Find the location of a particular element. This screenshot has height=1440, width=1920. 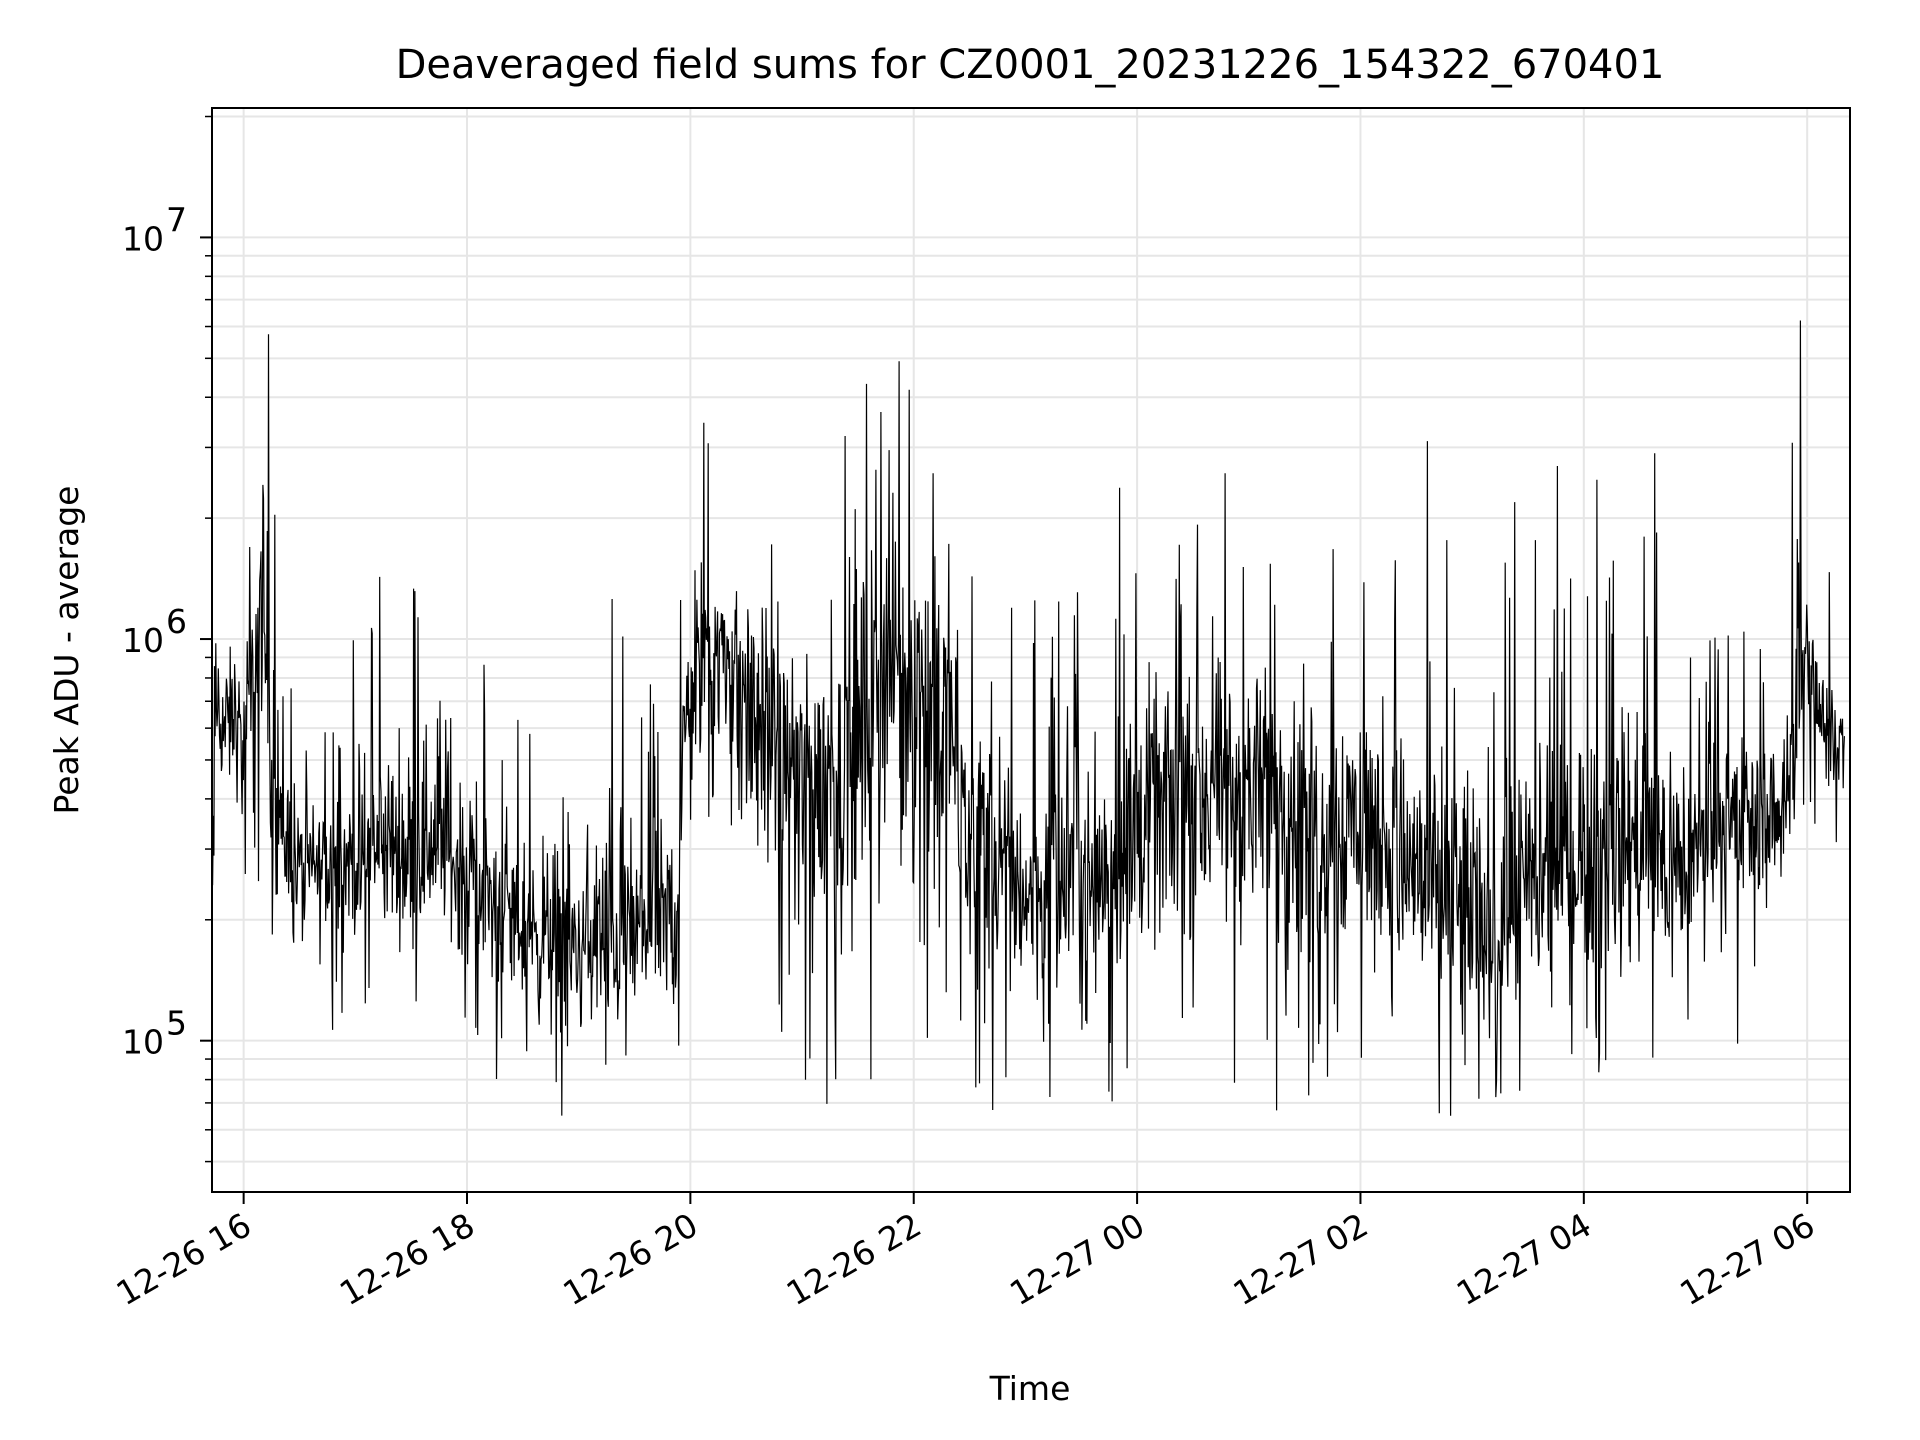

y-axis-label: Peak ADU - average is located at coordinates (66, 650).